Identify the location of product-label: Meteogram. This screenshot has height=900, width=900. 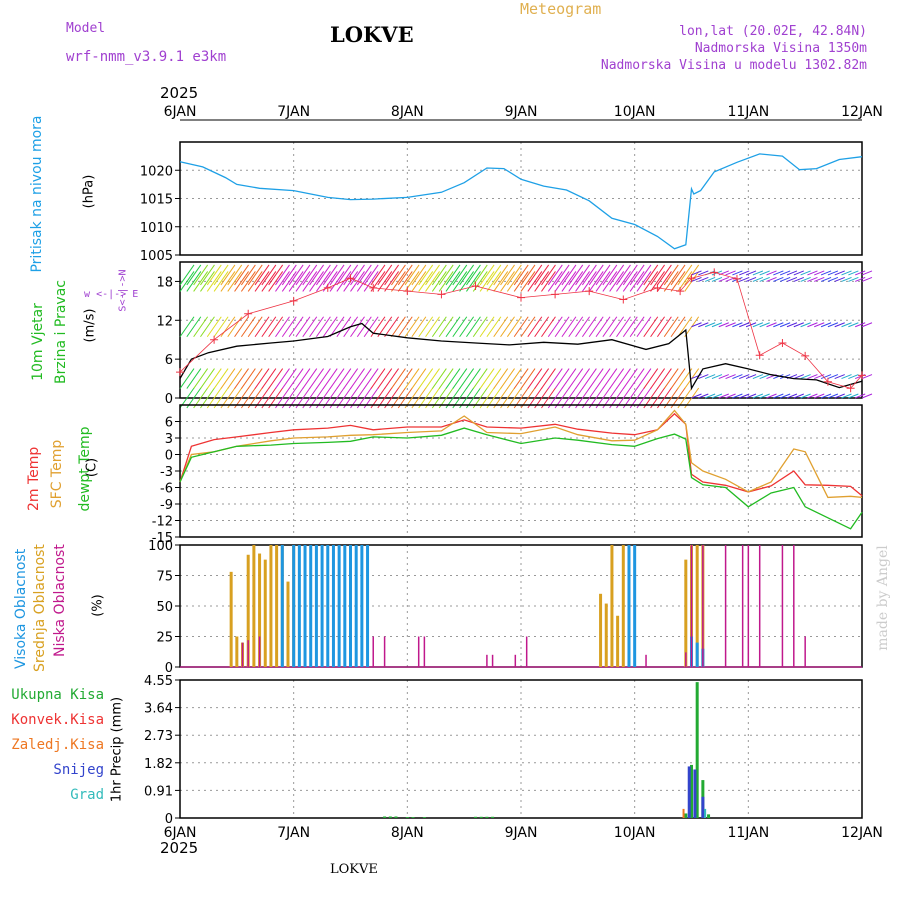
(561, 9).